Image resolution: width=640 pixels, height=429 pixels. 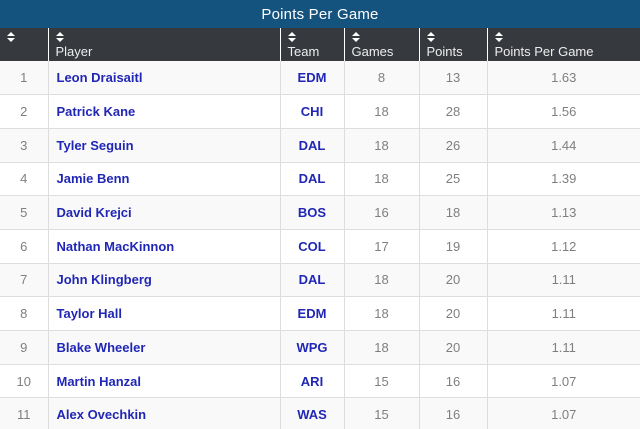 What do you see at coordinates (372, 51) in the screenshot?
I see `column-header-label: Games` at bounding box center [372, 51].